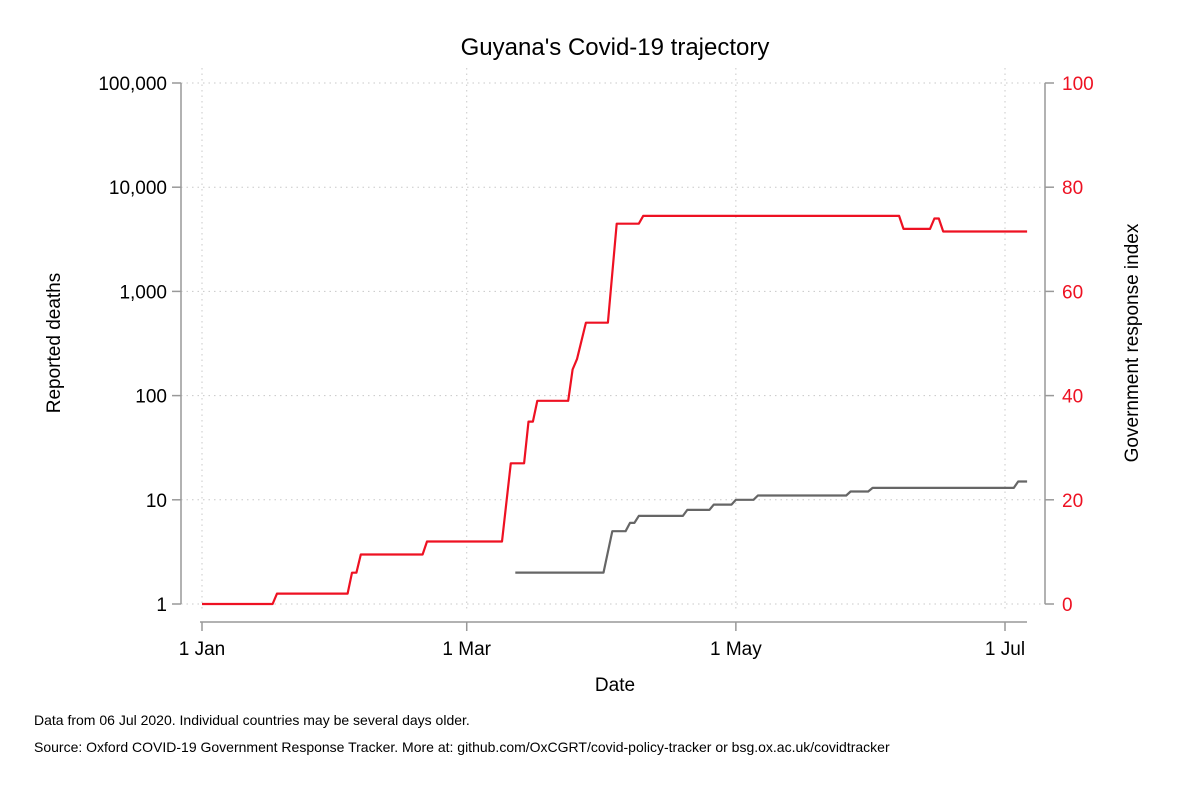  Describe the element at coordinates (143, 292) in the screenshot. I see `y-tick-label: 1,000` at that location.